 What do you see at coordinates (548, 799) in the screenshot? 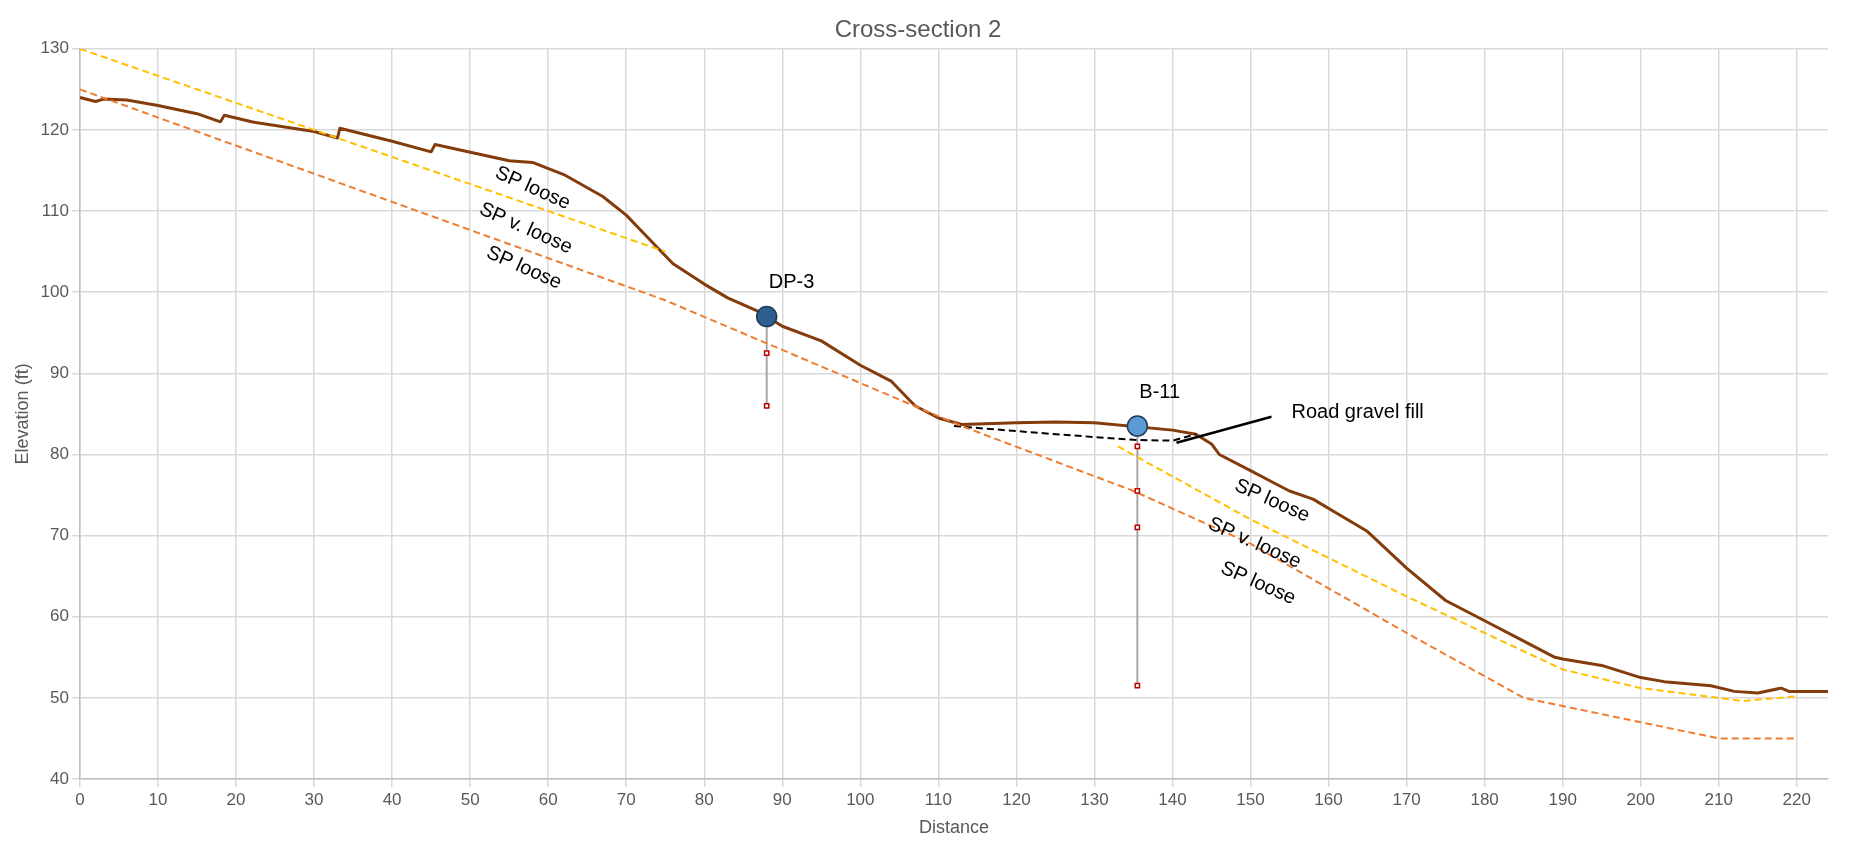
I see `x-tick-label: 60` at bounding box center [548, 799].